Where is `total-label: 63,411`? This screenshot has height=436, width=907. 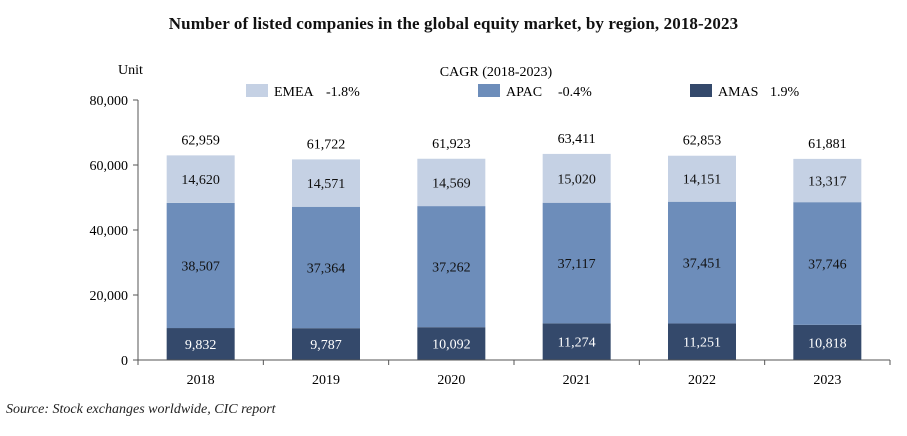
total-label: 63,411 is located at coordinates (577, 139).